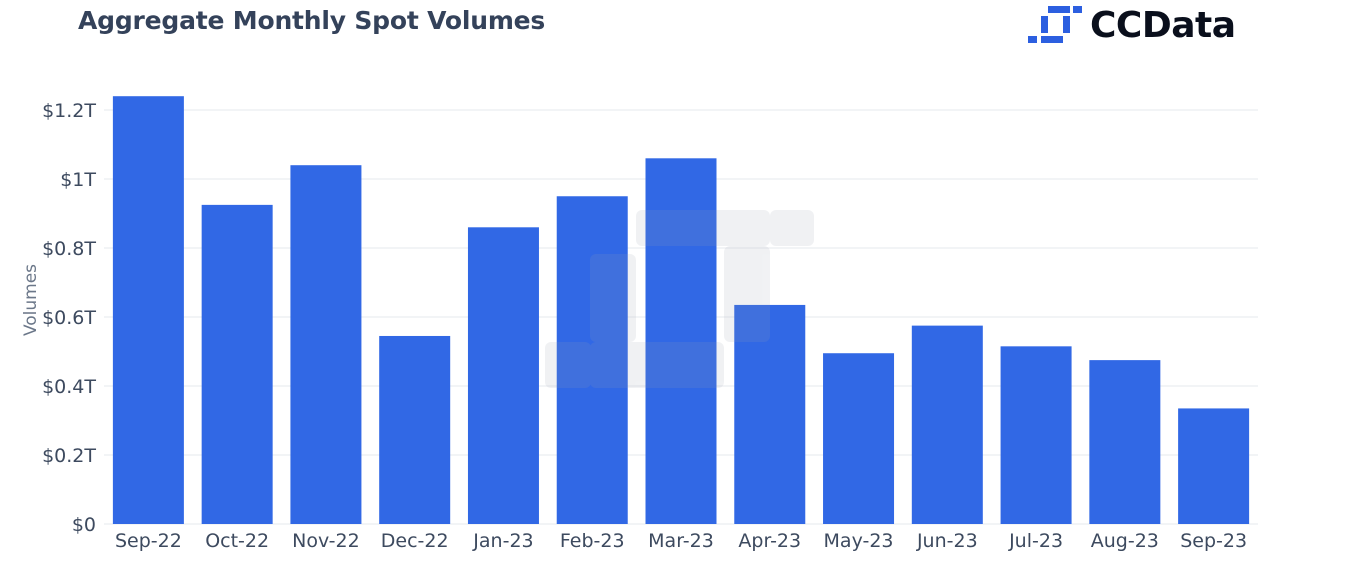 The height and width of the screenshot is (578, 1372). I want to click on brand-logo: CCData, so click(1131, 25).